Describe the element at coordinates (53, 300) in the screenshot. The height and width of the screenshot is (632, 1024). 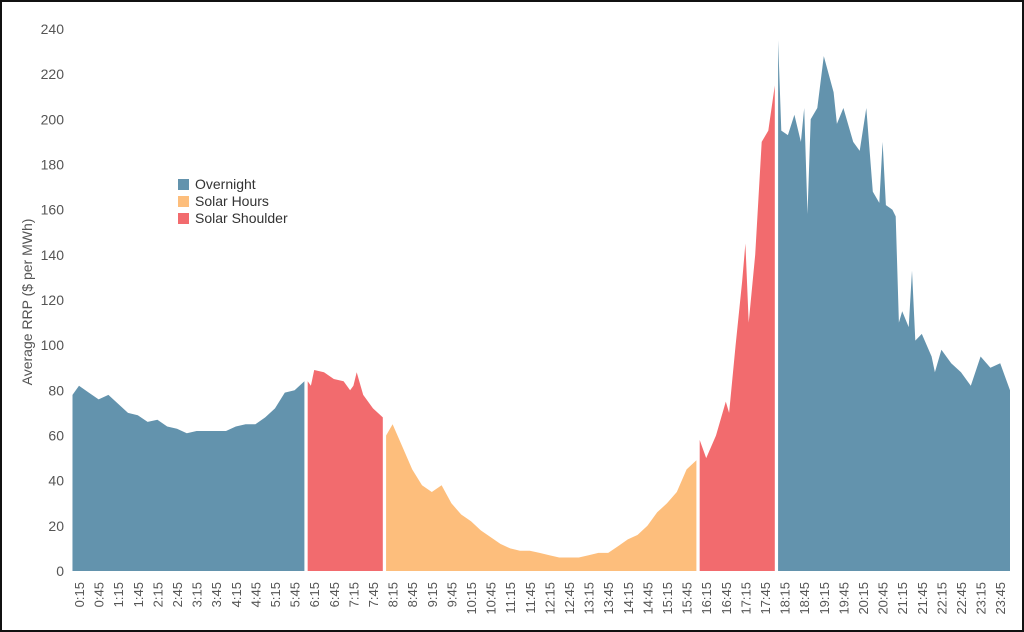
I see `y-tick-label: 120` at that location.